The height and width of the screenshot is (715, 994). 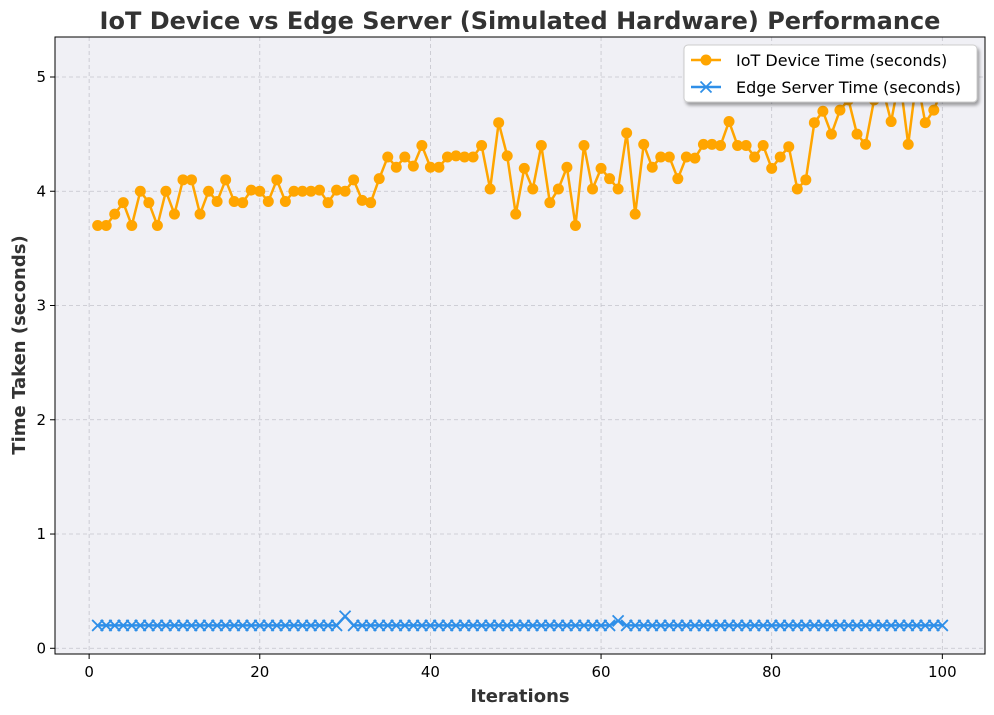 What do you see at coordinates (19, 344) in the screenshot?
I see `y-axis-label: Time Taken (seconds)` at bounding box center [19, 344].